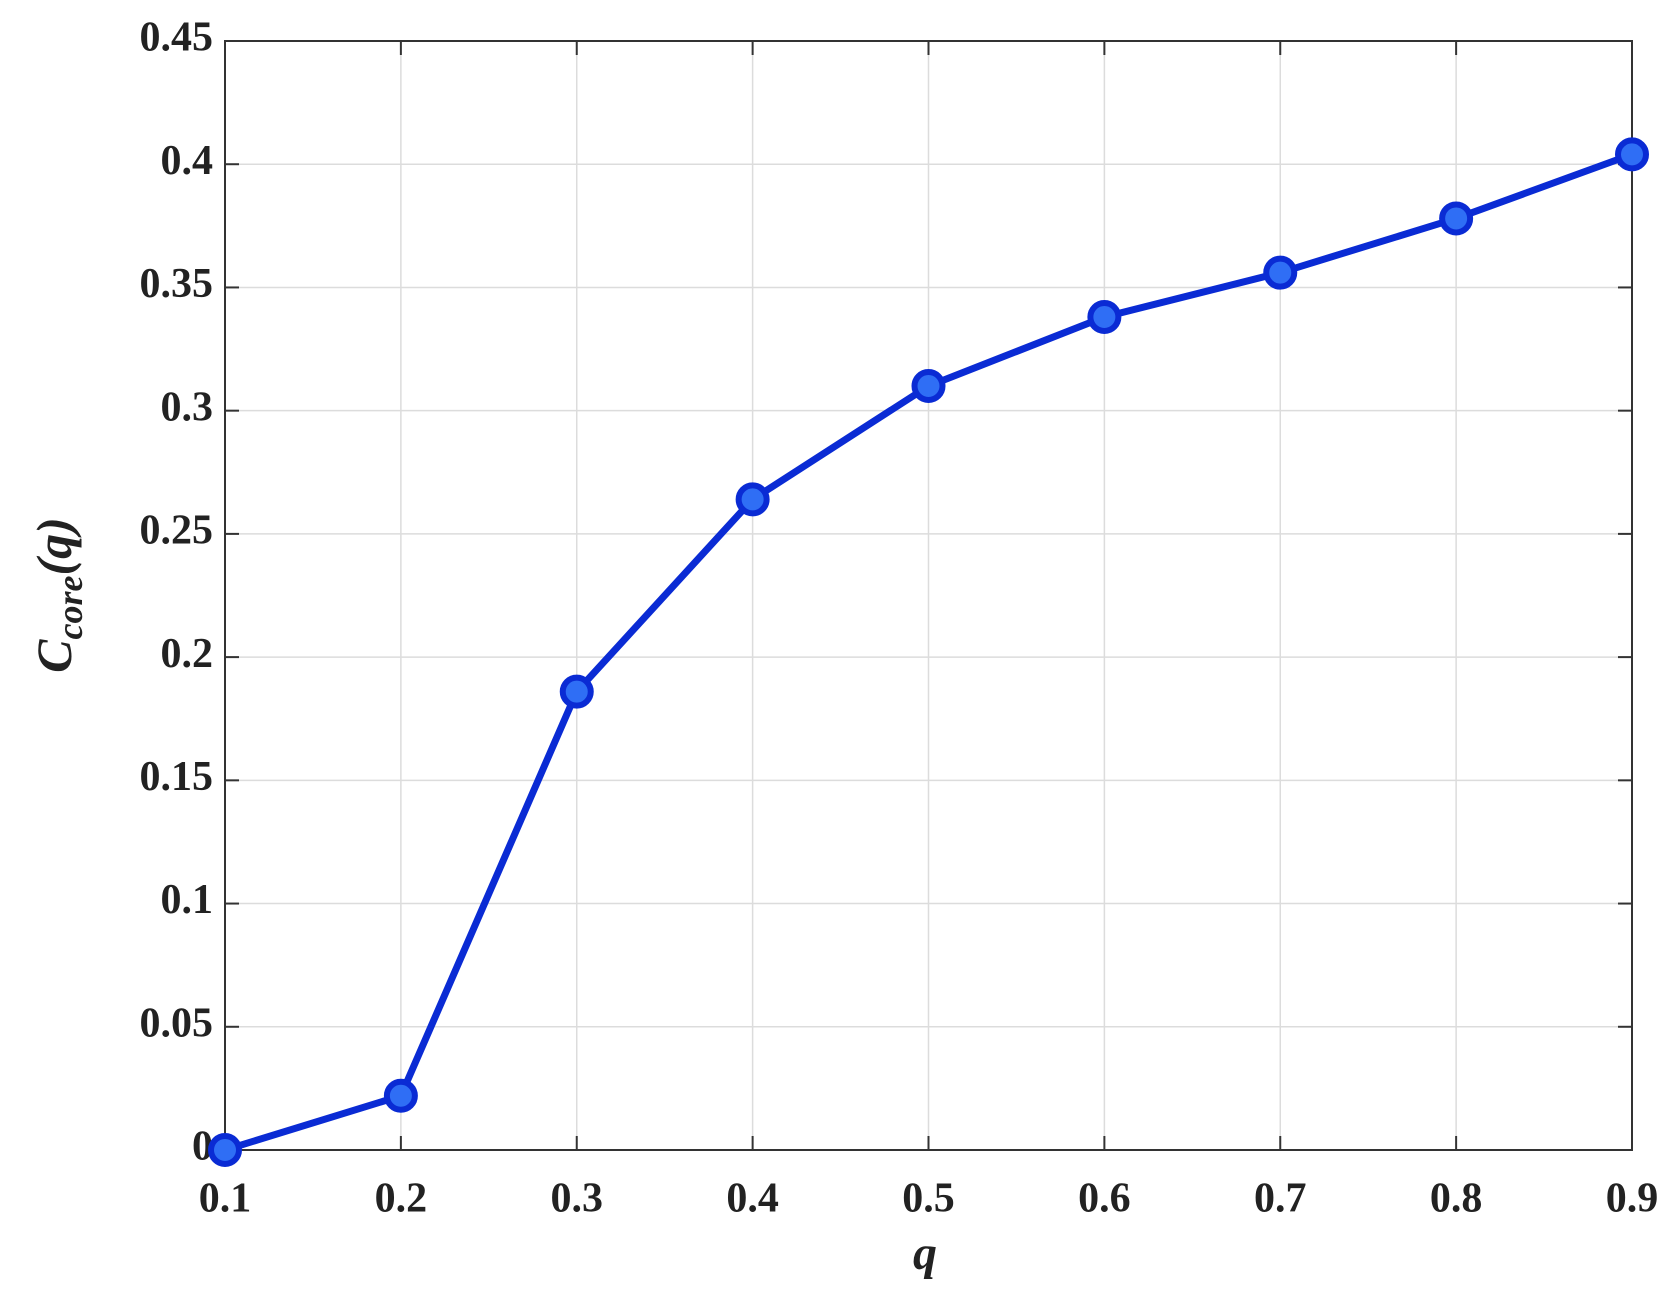  What do you see at coordinates (401, 1199) in the screenshot?
I see `x-tick-label: 0.2` at bounding box center [401, 1199].